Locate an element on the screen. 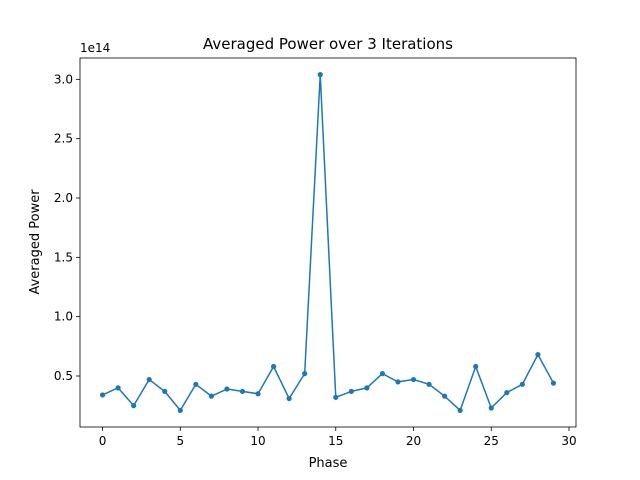 This screenshot has width=640, height=480. y-tick-label: 0.5 is located at coordinates (63, 376).